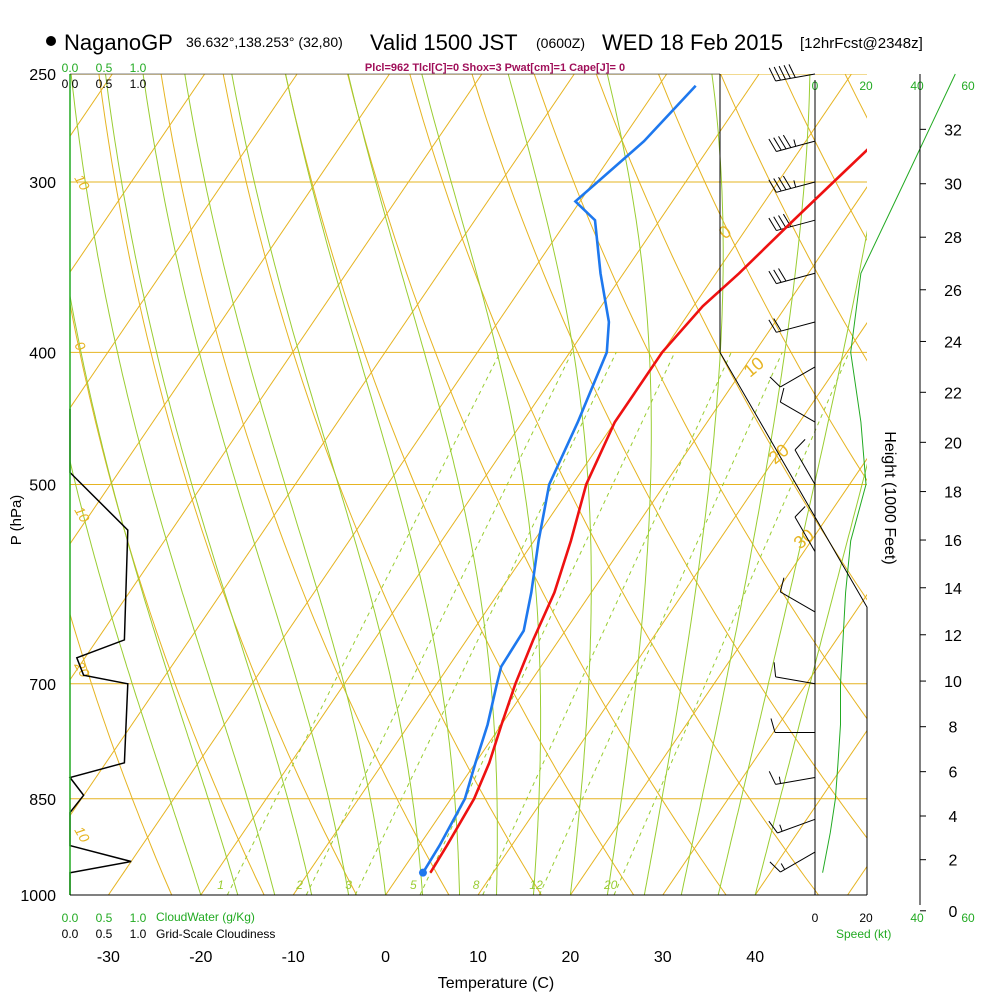 The height and width of the screenshot is (1000, 1000). I want to click on pressure-tick-label: 250, so click(42, 75).